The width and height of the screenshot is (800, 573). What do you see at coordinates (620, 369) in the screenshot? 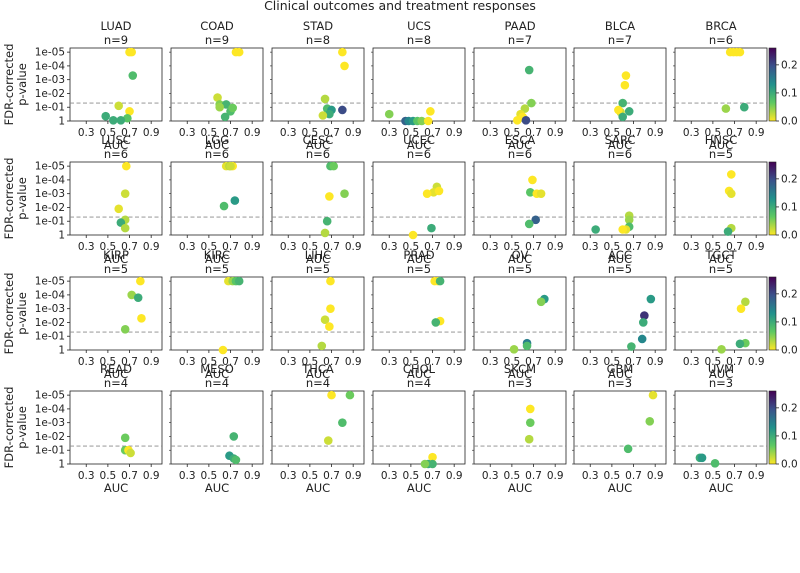
I see `panel-title: GBM` at bounding box center [620, 369].